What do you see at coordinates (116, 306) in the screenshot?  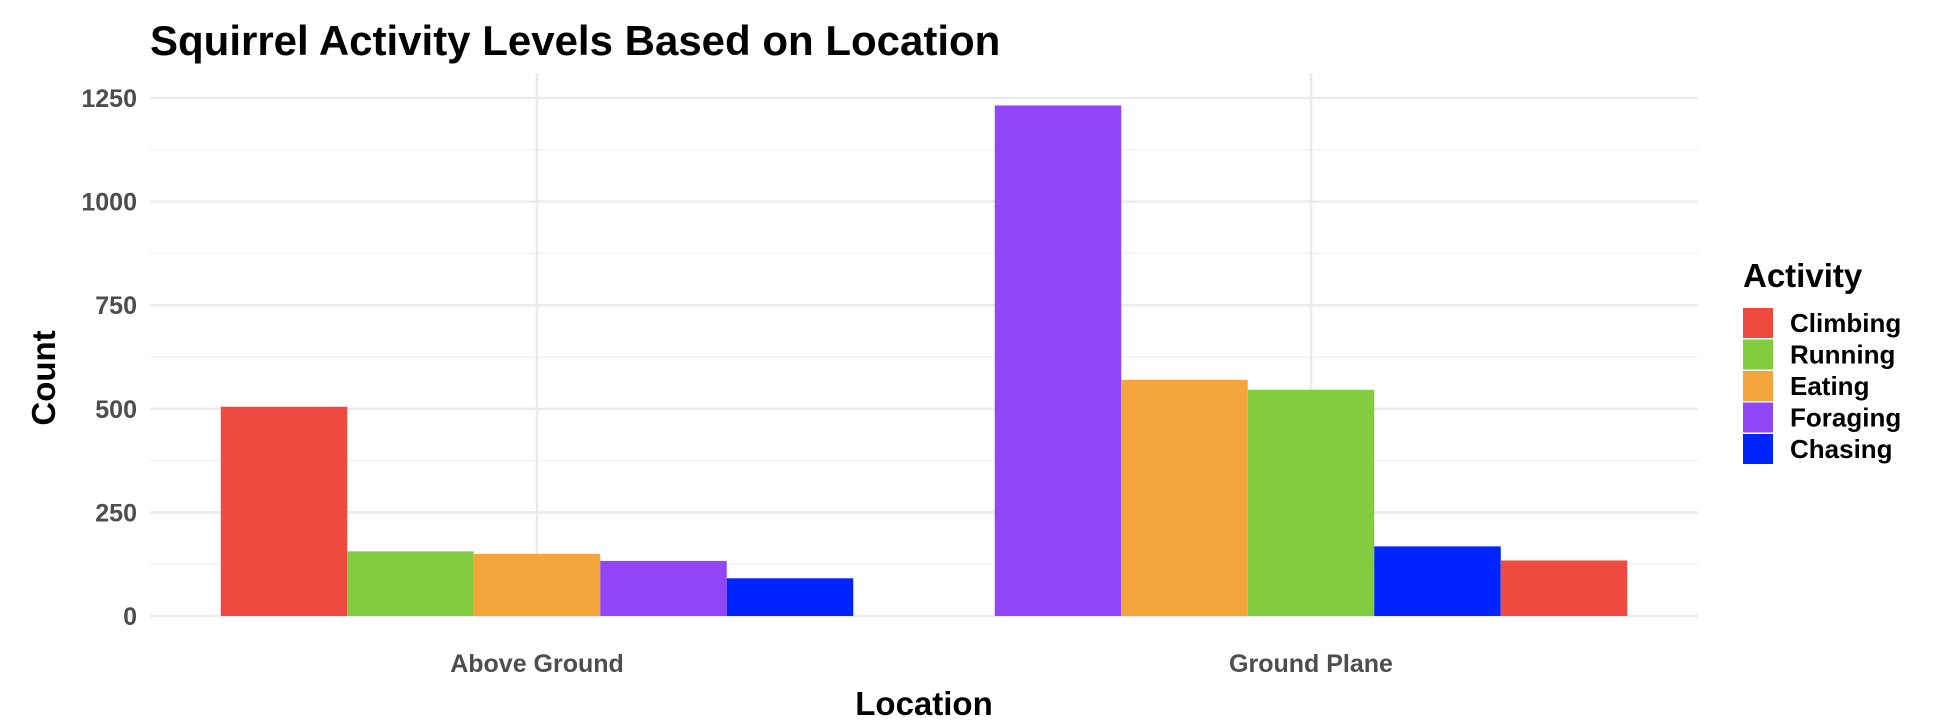 I see `y-tick-label: 750` at bounding box center [116, 306].